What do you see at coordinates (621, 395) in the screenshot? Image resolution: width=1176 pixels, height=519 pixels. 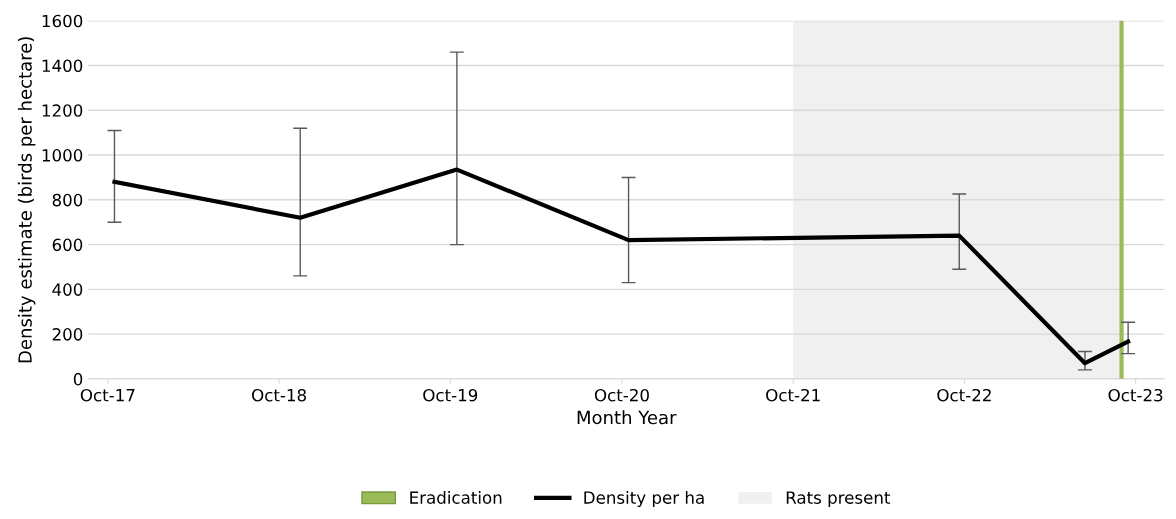 I see `x-tick-label: Oct-20` at bounding box center [621, 395].